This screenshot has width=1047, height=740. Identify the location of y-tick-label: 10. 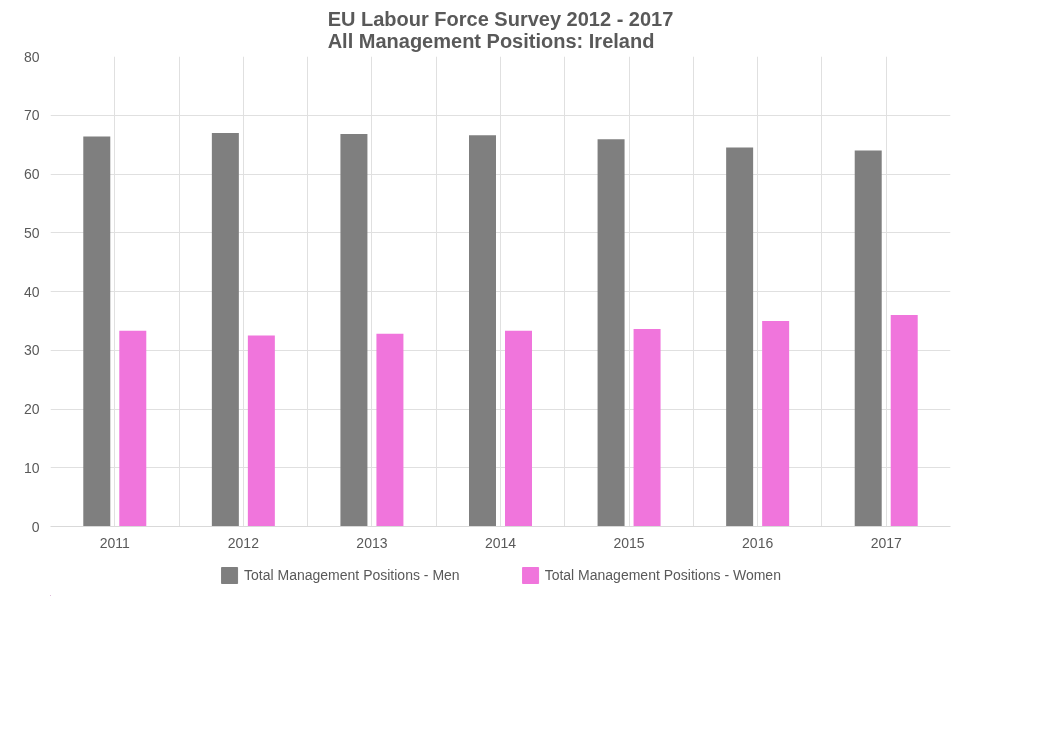
(31, 467).